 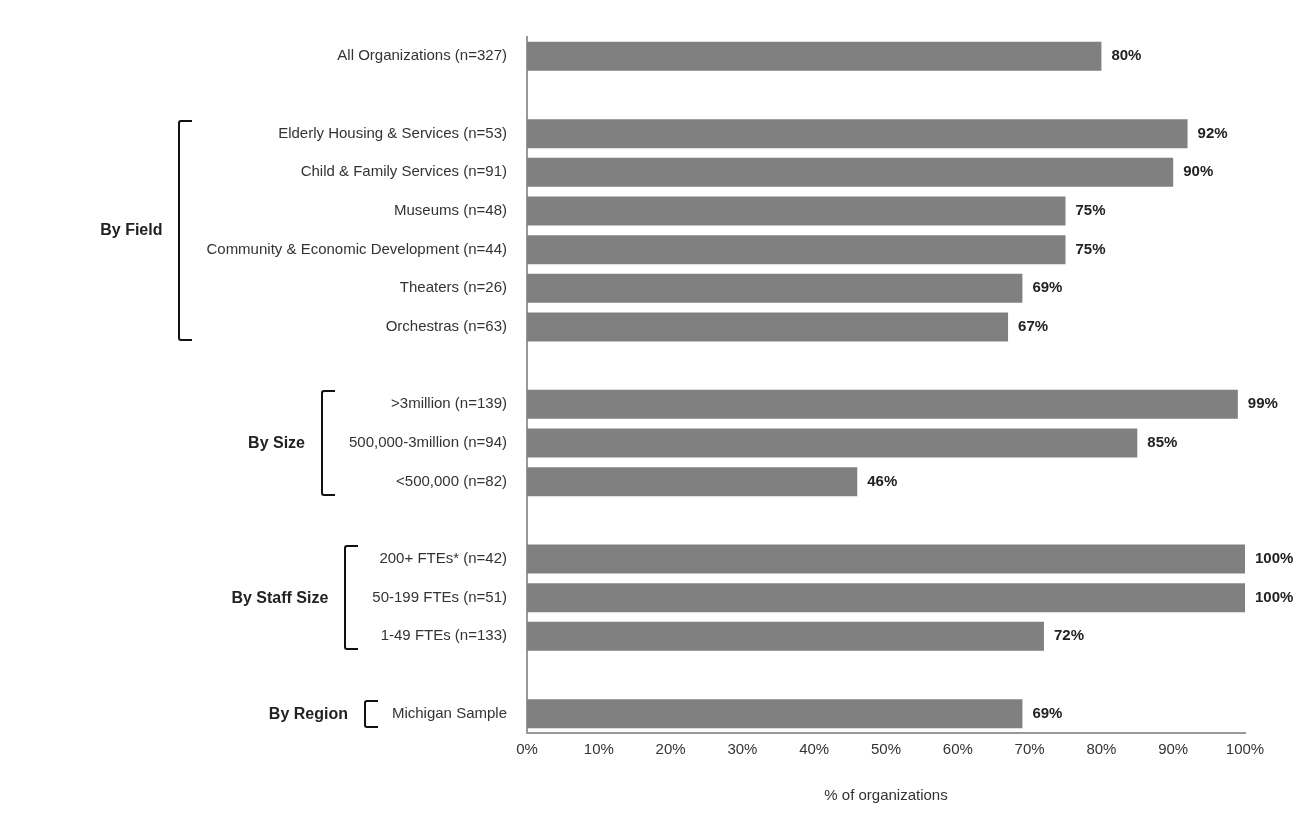 What do you see at coordinates (450, 210) in the screenshot?
I see `y-tick-label: Museums (n=48)` at bounding box center [450, 210].